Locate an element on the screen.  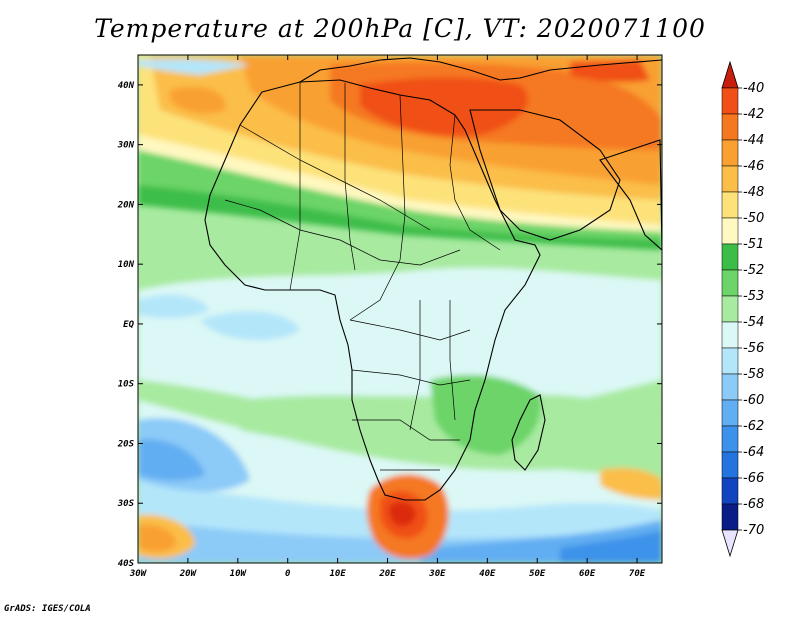
colorbar-label: -51 is located at coordinates (753, 244).